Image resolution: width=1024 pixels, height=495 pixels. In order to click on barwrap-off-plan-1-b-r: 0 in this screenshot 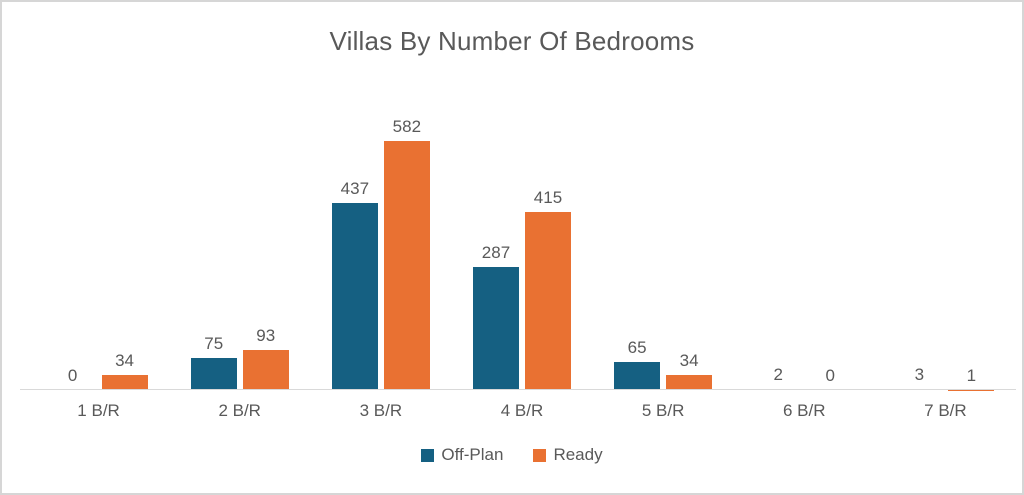, I will do `click(73, 378)`.